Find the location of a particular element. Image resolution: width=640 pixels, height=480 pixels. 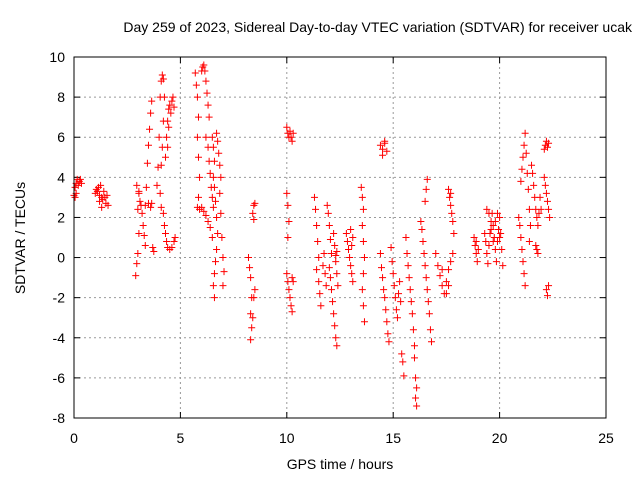

y-tick-label: -4 is located at coordinates (59, 338).